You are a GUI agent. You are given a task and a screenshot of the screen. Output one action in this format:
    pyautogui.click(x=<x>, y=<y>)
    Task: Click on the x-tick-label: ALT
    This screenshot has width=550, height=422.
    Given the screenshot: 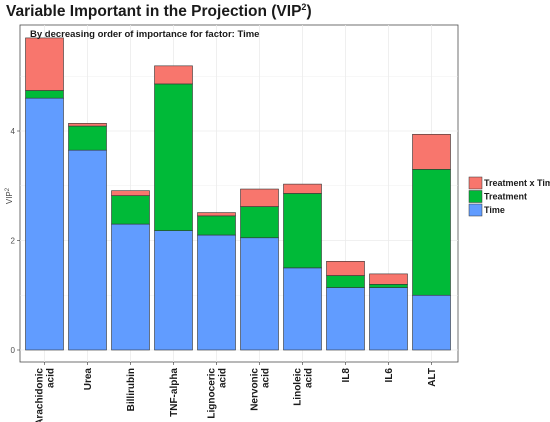 What is the action you would take?
    pyautogui.click(x=432, y=377)
    